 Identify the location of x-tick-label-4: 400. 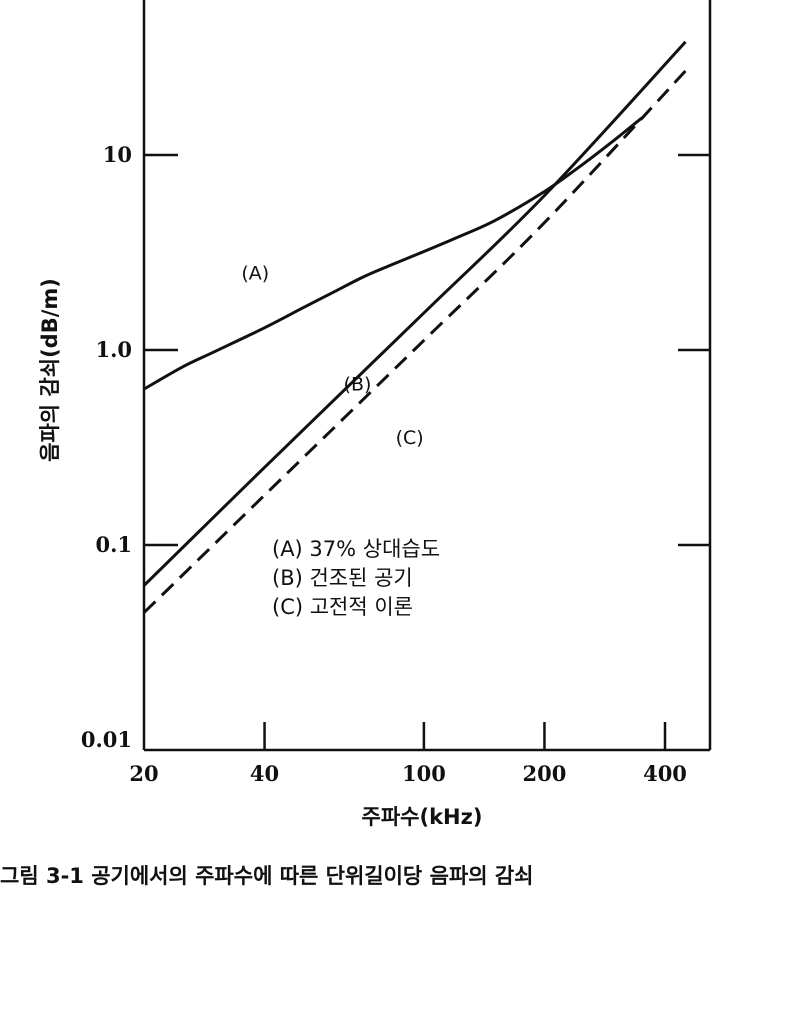
(665, 773).